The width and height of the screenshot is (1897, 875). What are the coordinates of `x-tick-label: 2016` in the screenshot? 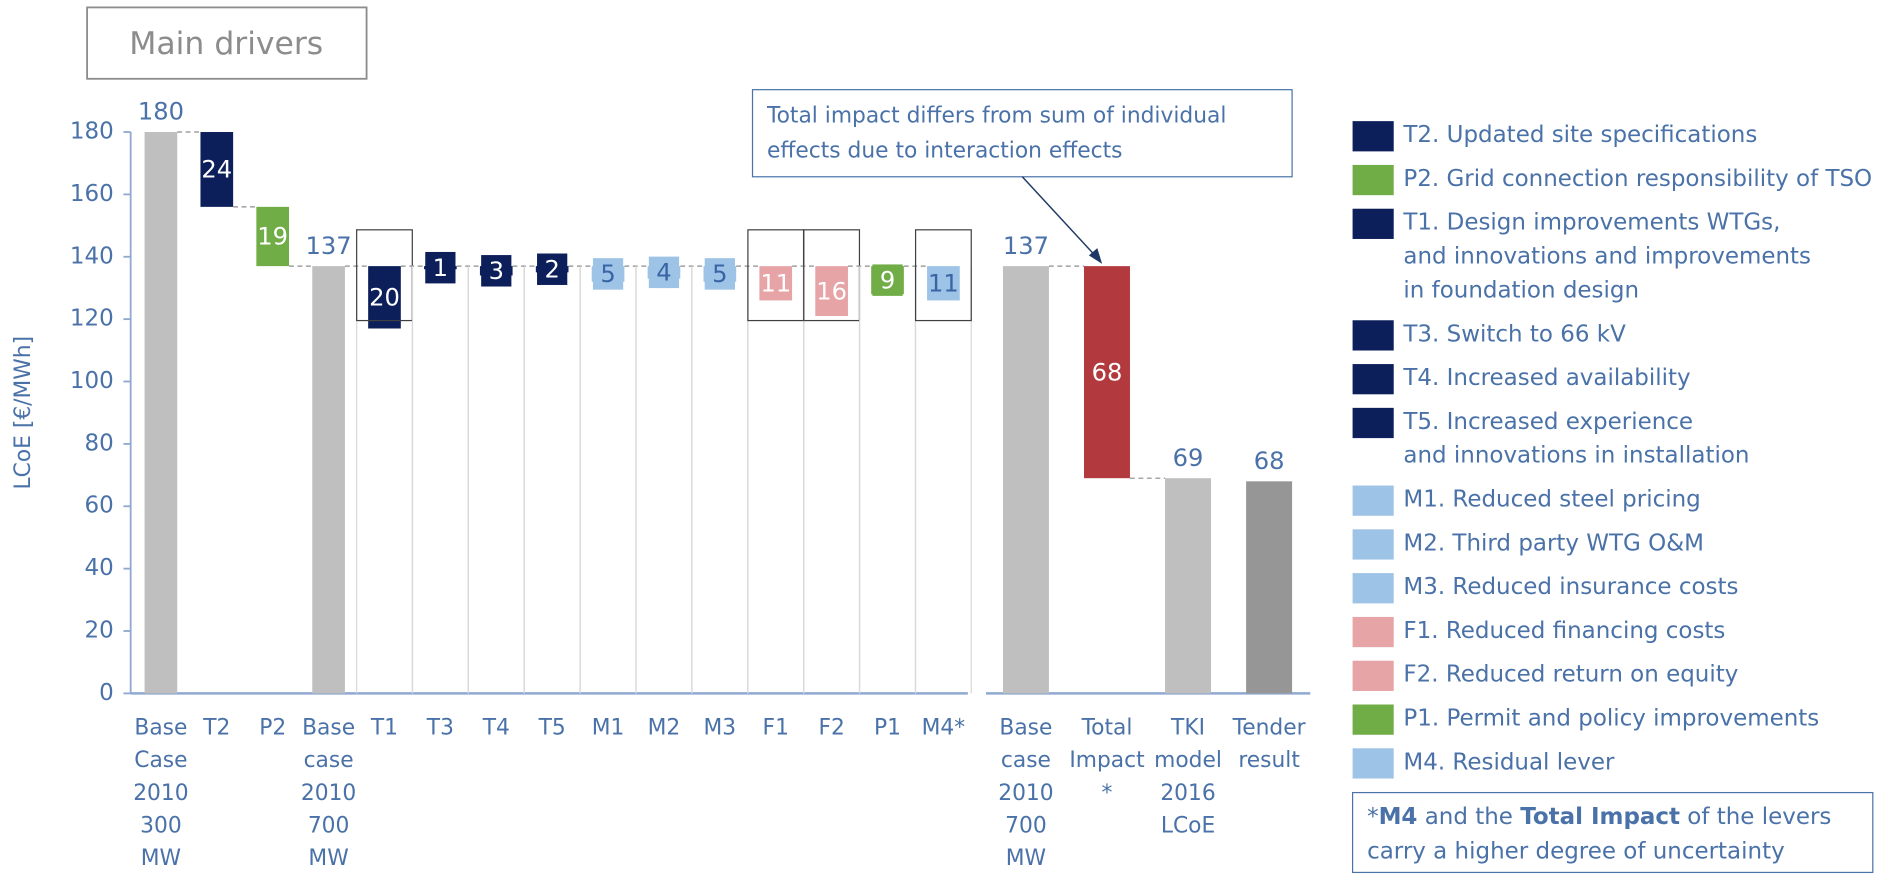 It's located at (1187, 793).